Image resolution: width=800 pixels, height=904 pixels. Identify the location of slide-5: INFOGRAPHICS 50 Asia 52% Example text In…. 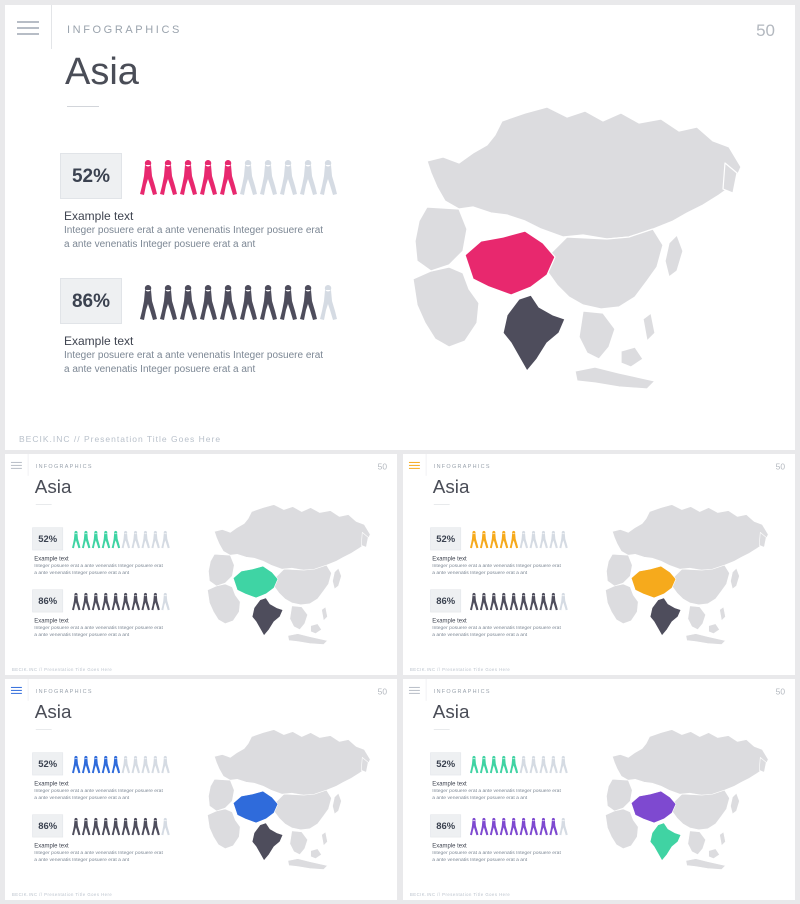
(599, 789).